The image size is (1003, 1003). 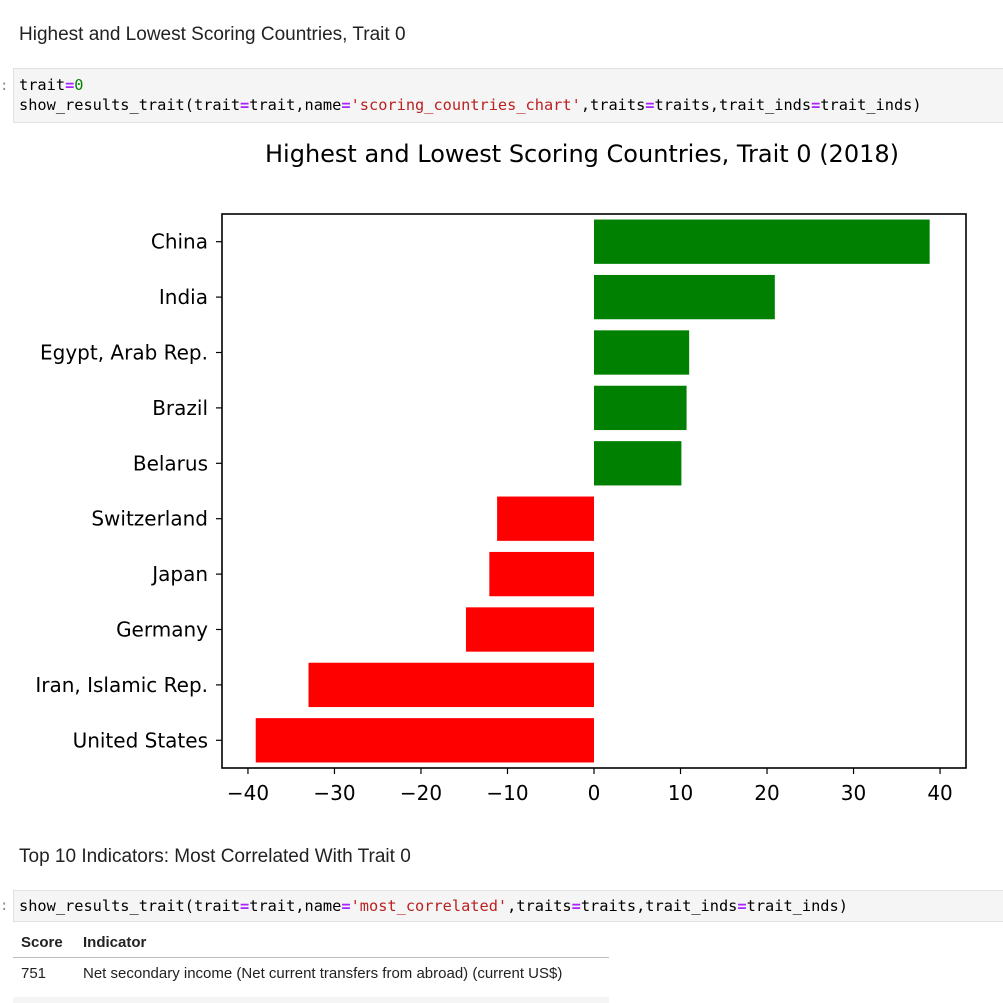 I want to click on y-tick-label: Germany, so click(x=162, y=630).